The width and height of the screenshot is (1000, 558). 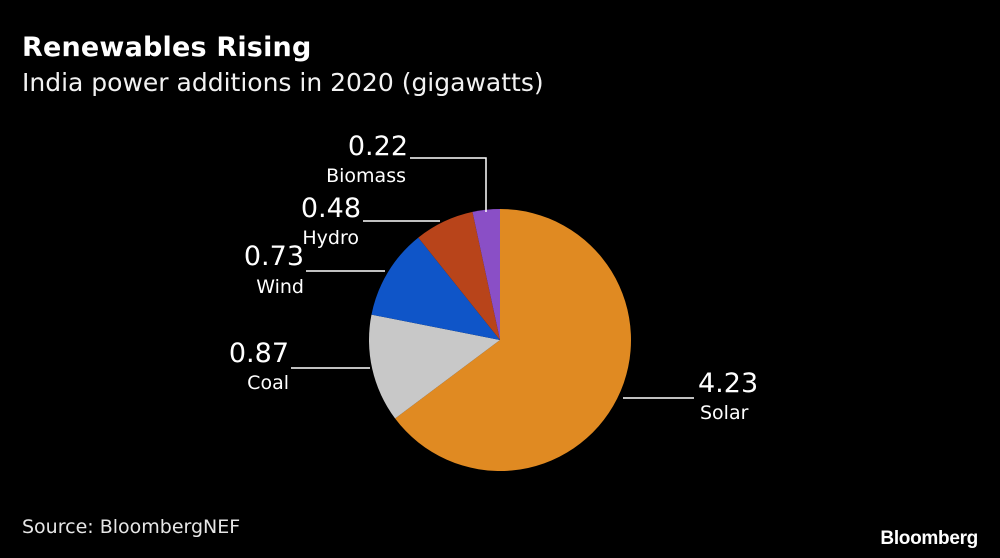 What do you see at coordinates (724, 413) in the screenshot?
I see `category-label-solar: Solar` at bounding box center [724, 413].